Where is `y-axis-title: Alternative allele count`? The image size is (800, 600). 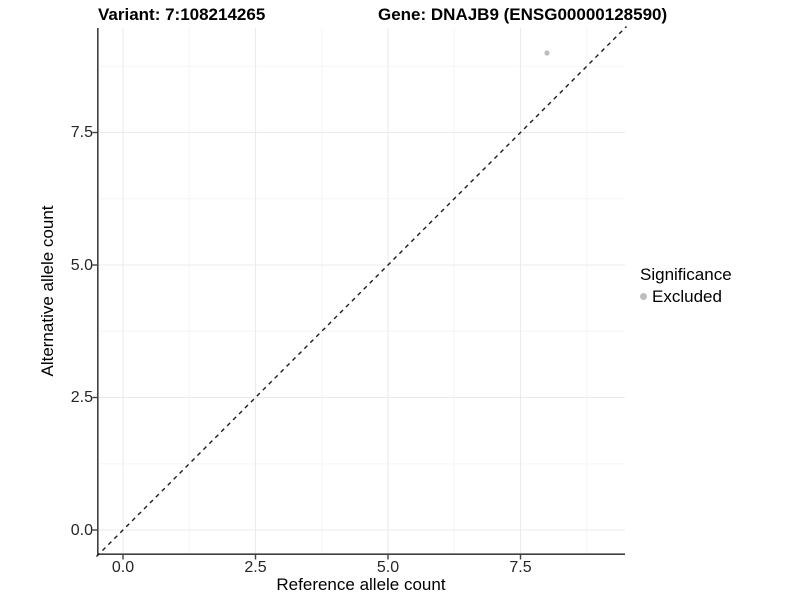 y-axis-title: Alternative allele count is located at coordinates (47, 291).